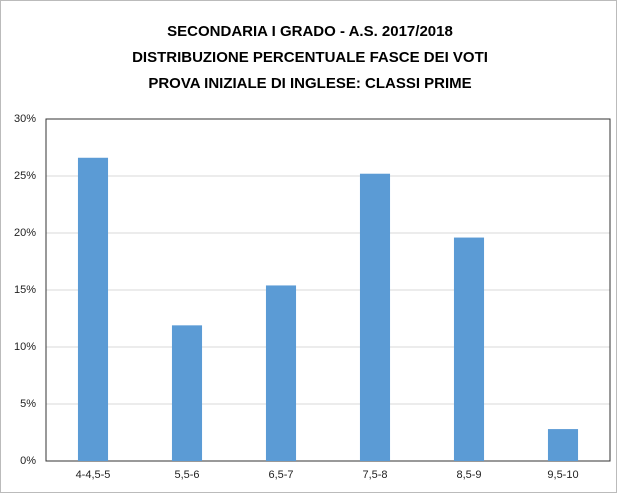 Image resolution: width=617 pixels, height=493 pixels. Describe the element at coordinates (280, 475) in the screenshot. I see `x-tick-label: 6,5-7` at that location.